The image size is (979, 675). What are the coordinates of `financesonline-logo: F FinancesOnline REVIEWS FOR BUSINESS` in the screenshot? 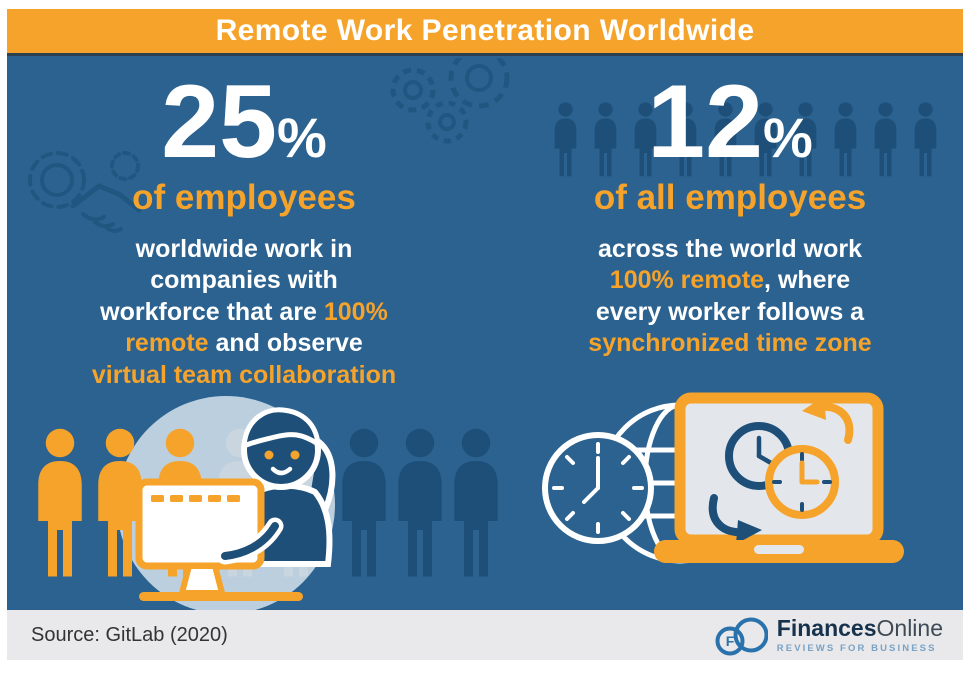 It's located at (828, 635).